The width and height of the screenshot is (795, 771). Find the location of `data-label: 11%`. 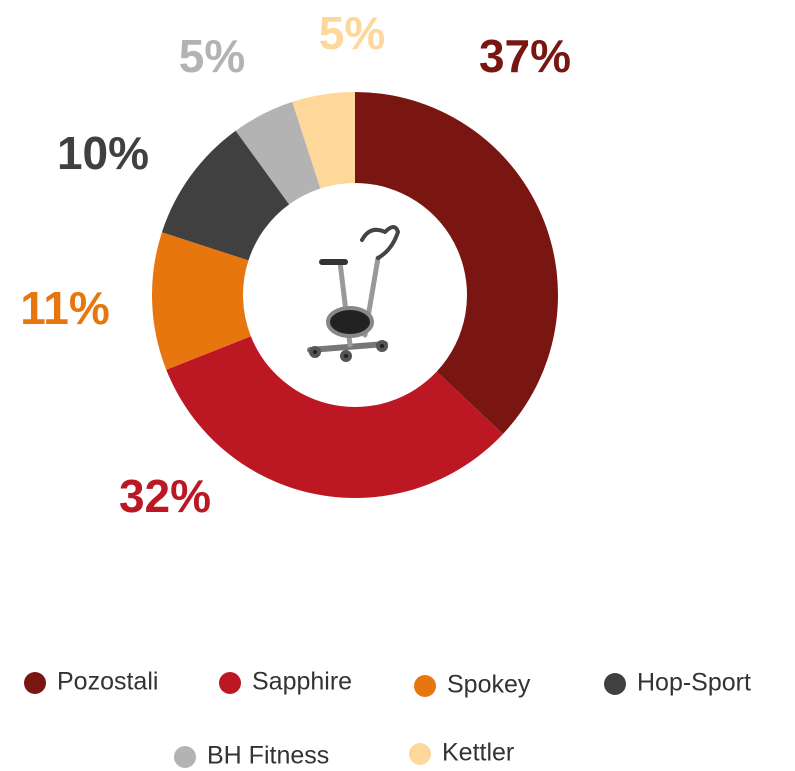

data-label: 11% is located at coordinates (65, 308).